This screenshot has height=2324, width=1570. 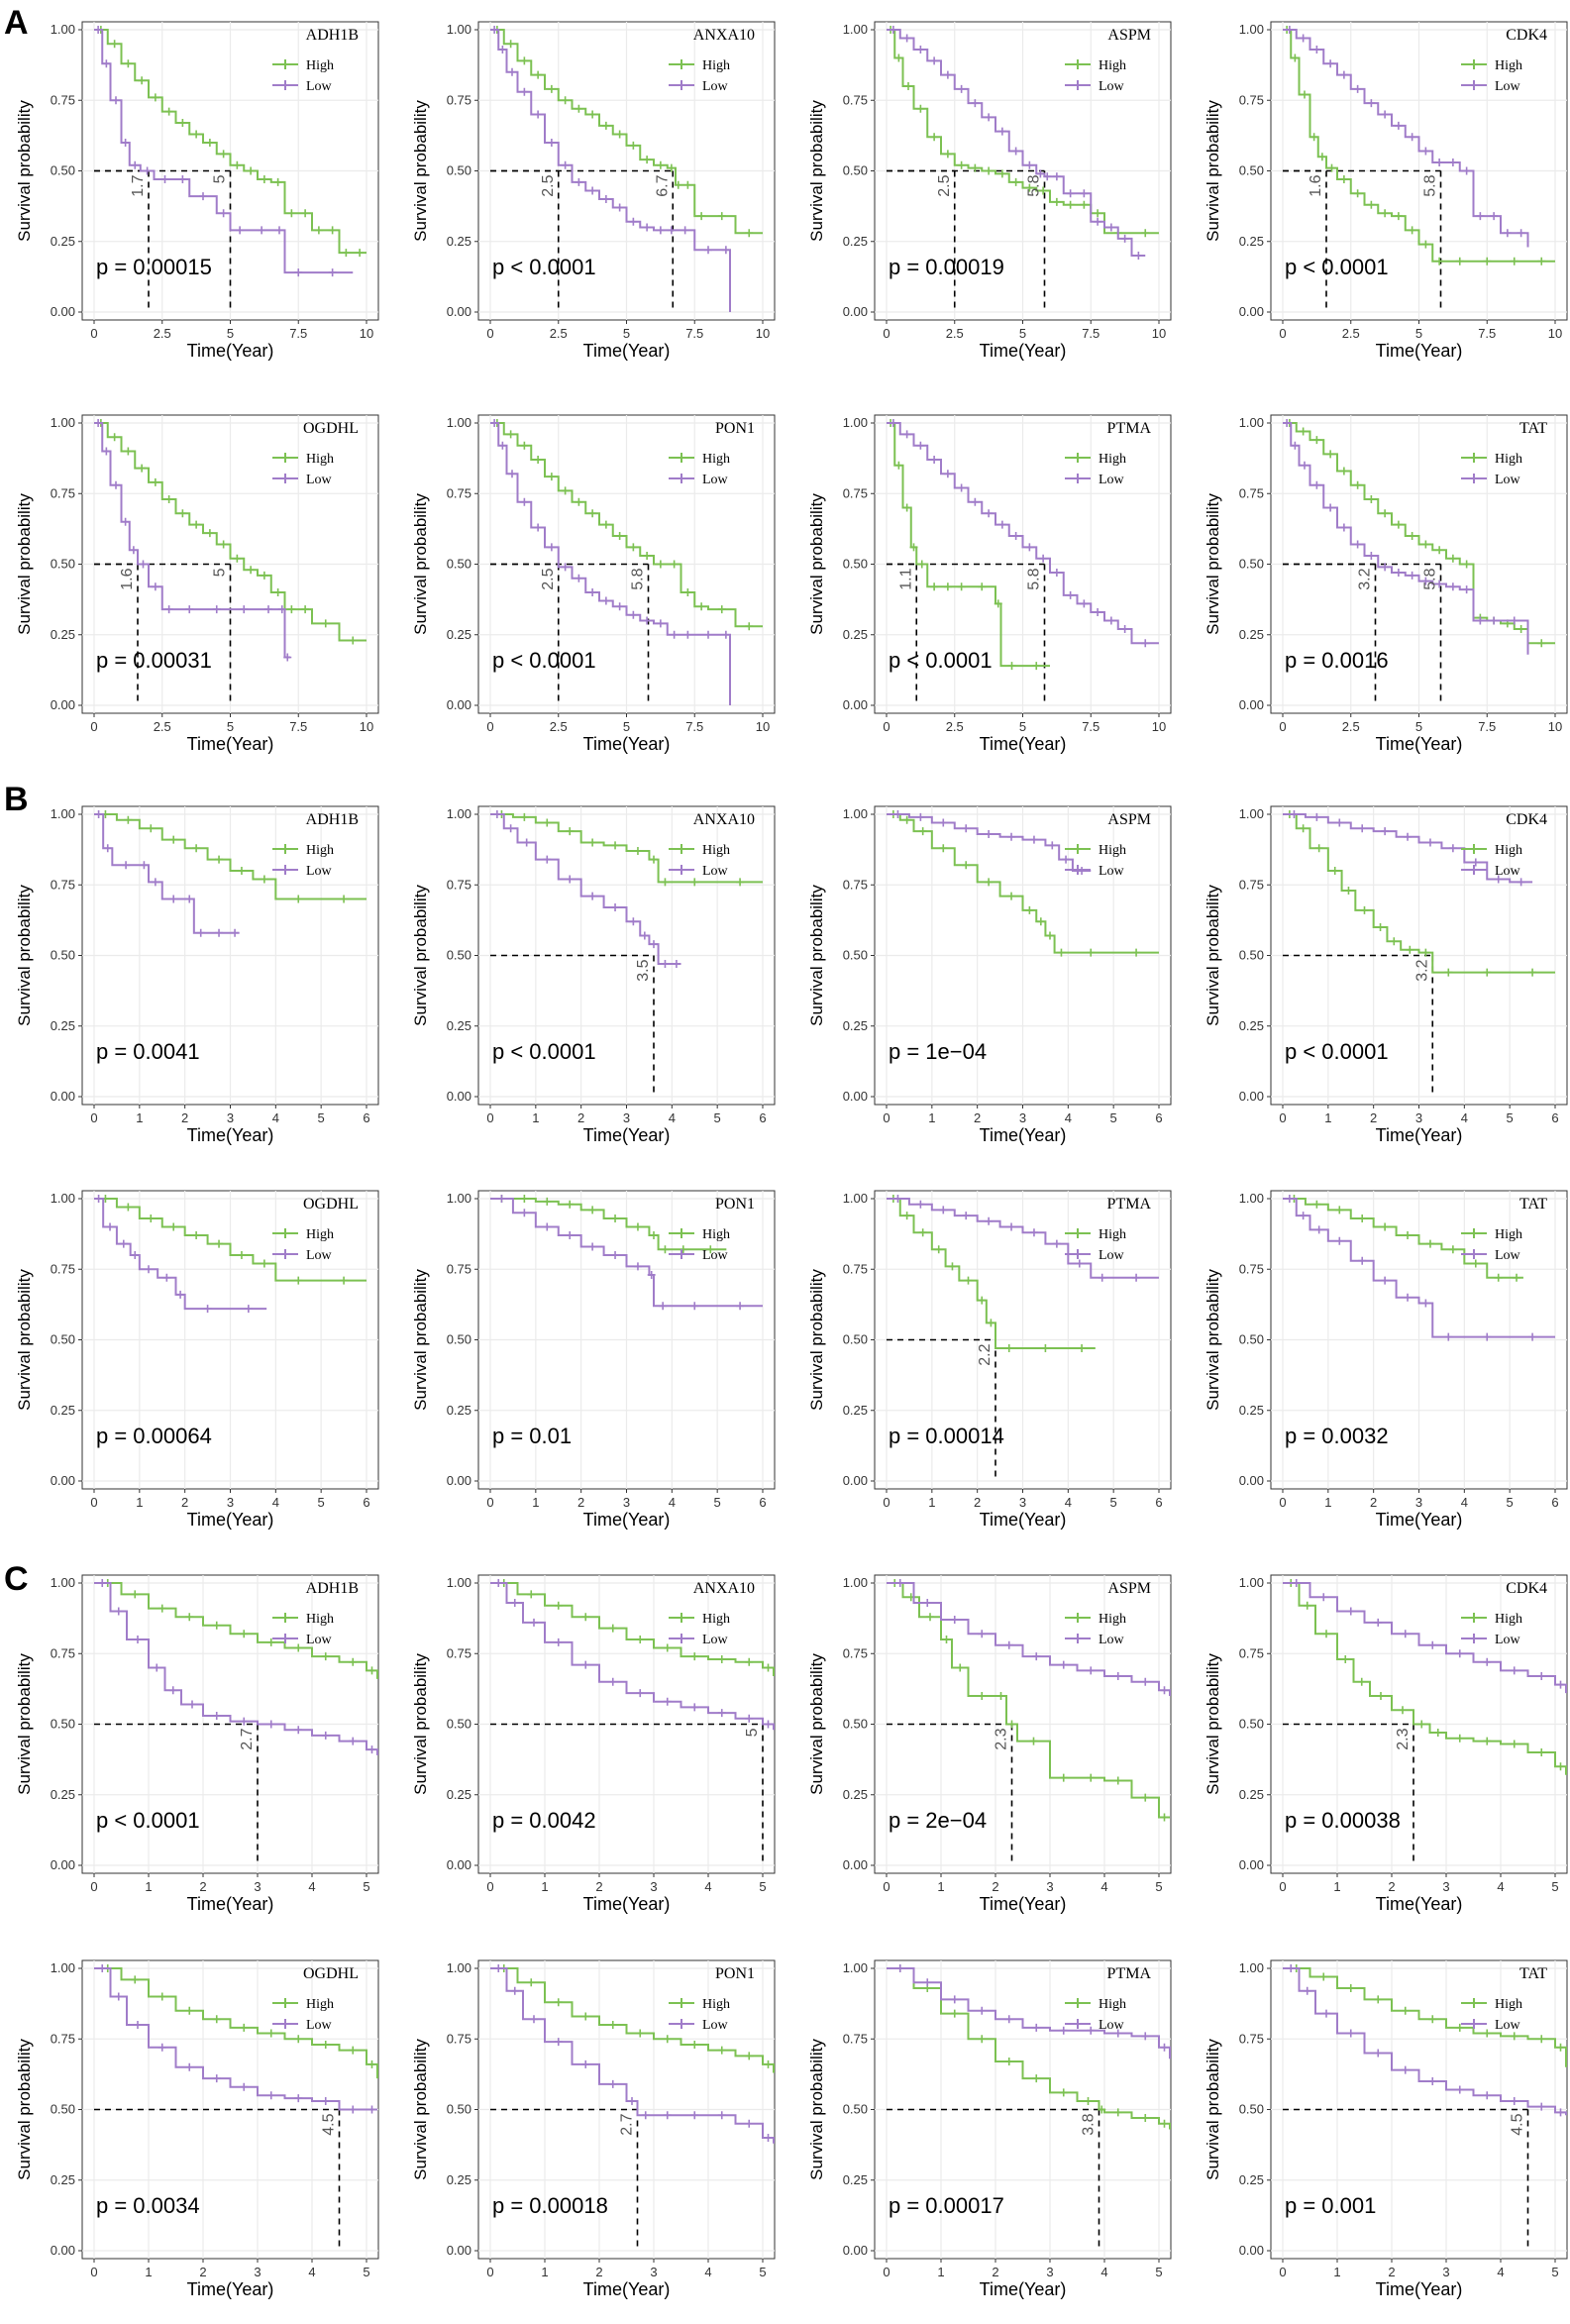 What do you see at coordinates (1129, 35) in the screenshot?
I see `gene-title: ASPM` at bounding box center [1129, 35].